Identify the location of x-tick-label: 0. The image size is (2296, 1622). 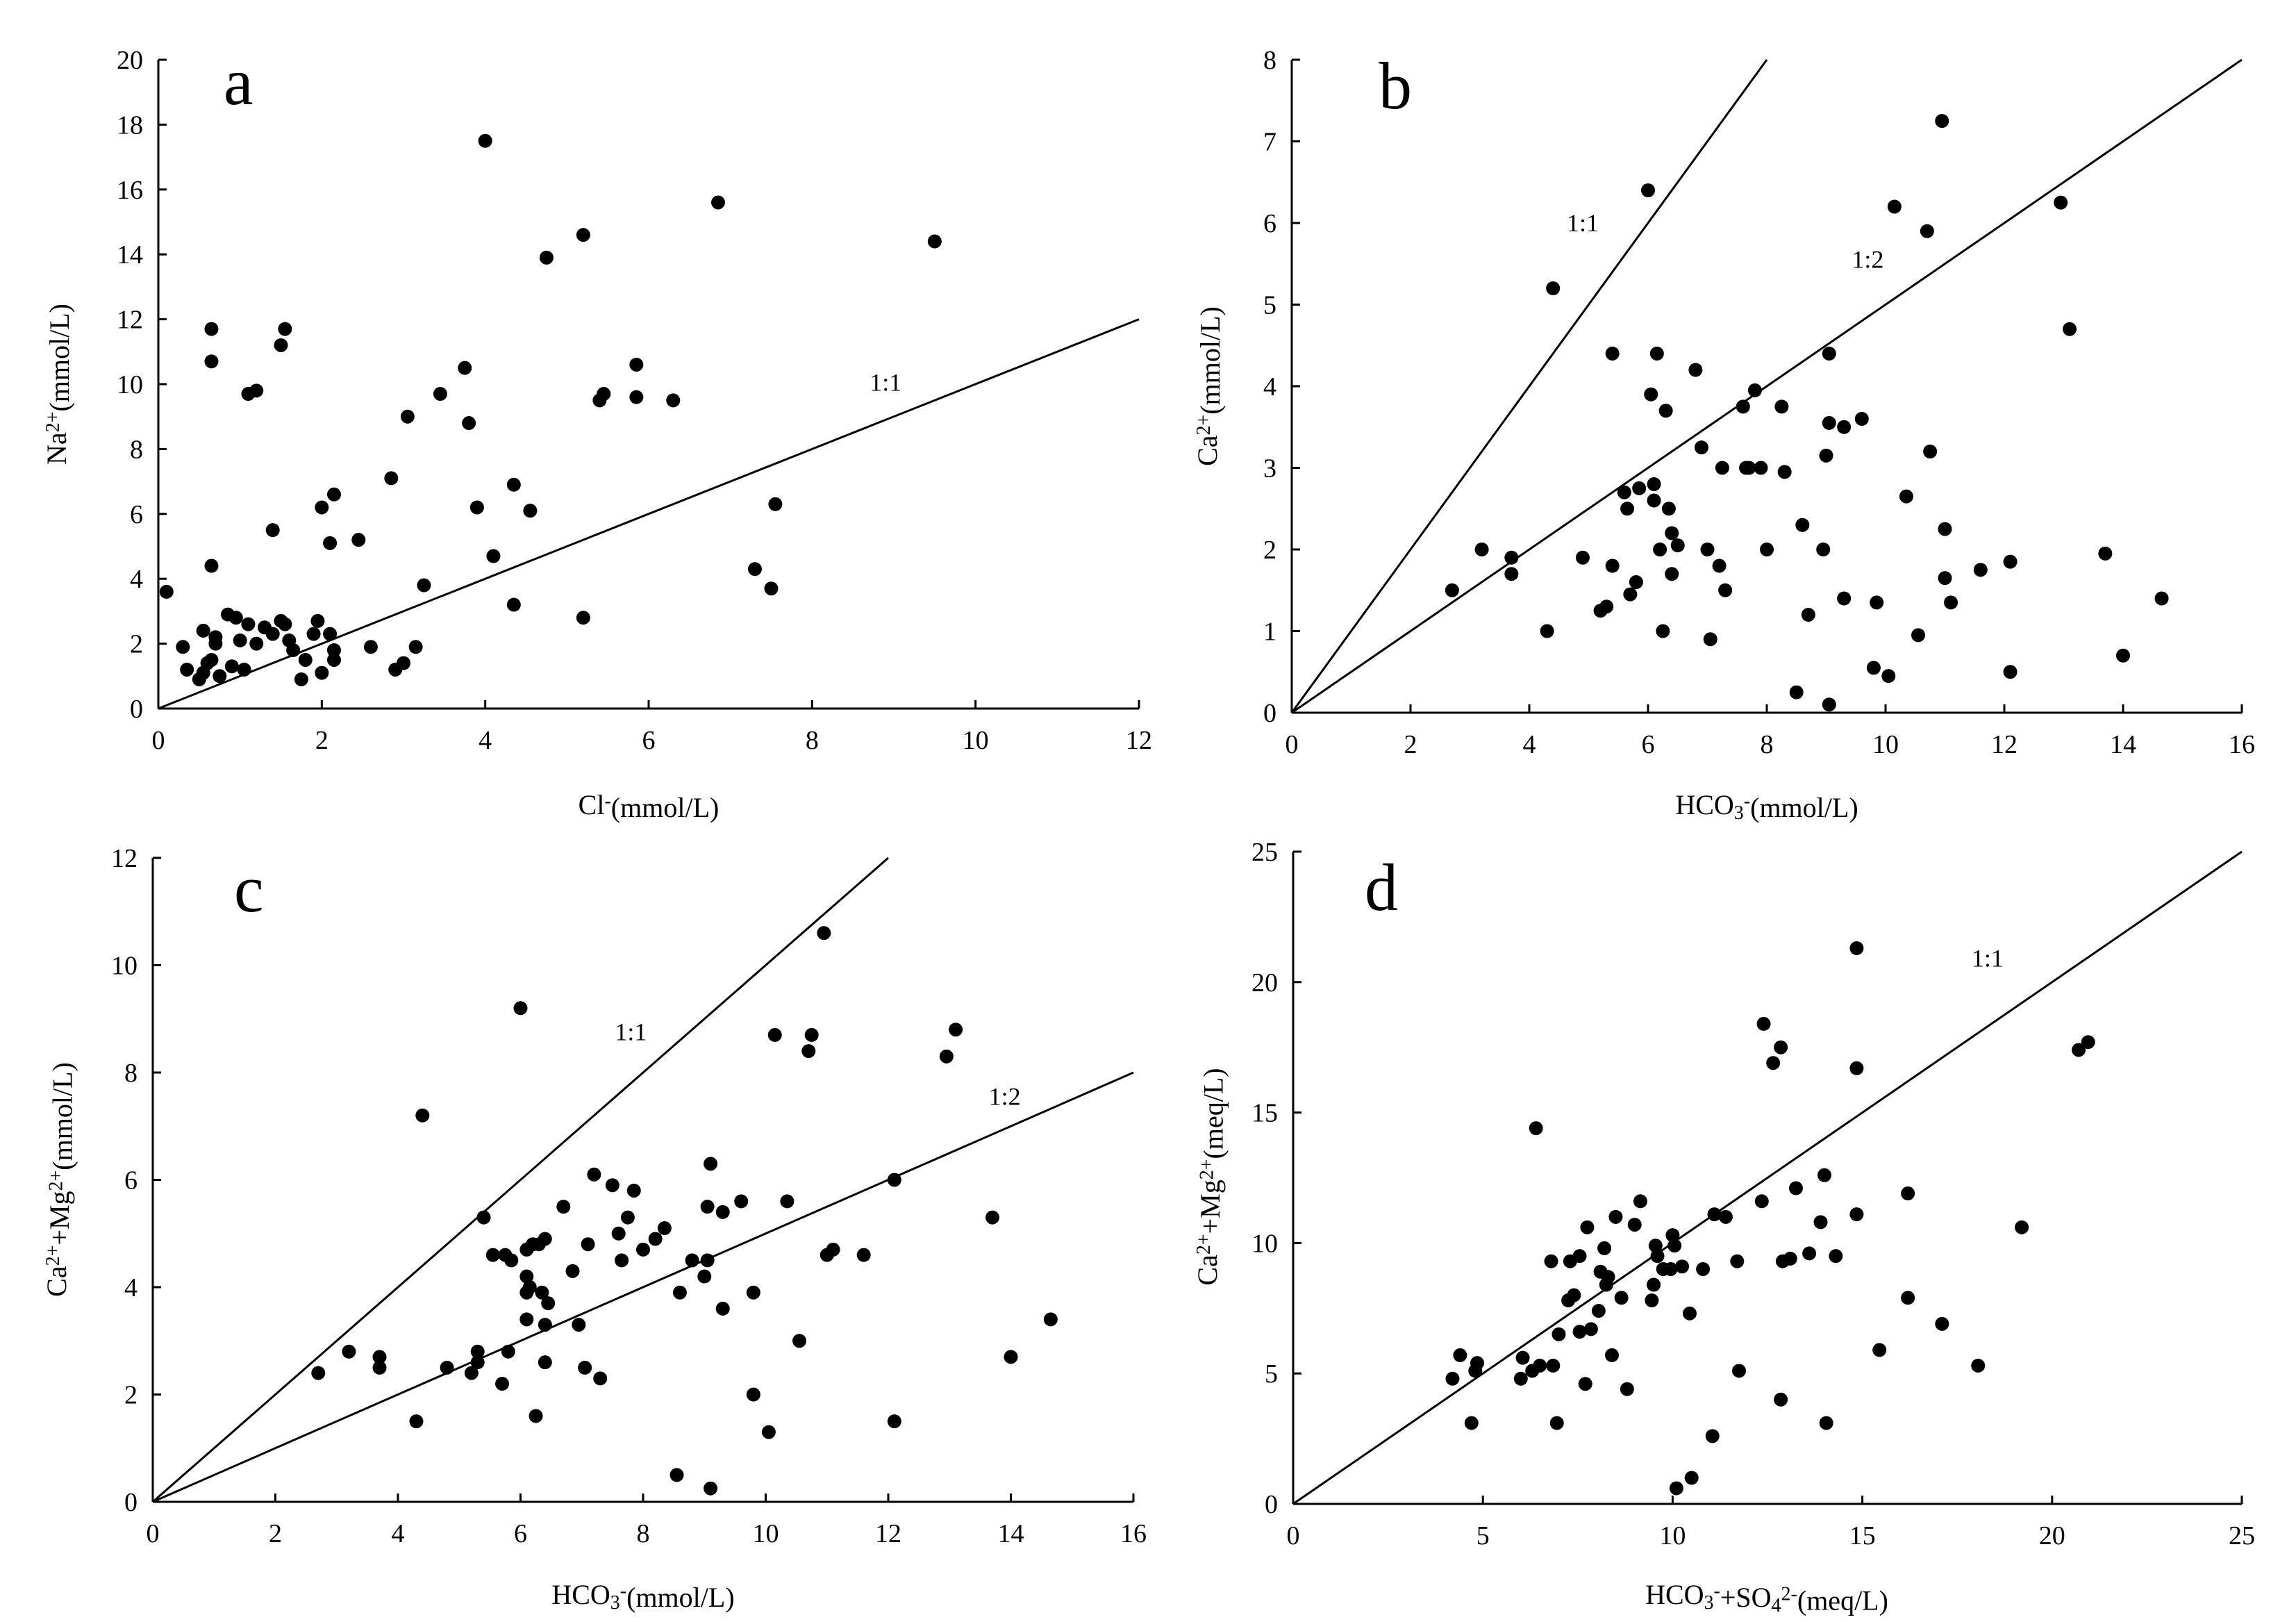
(159, 741).